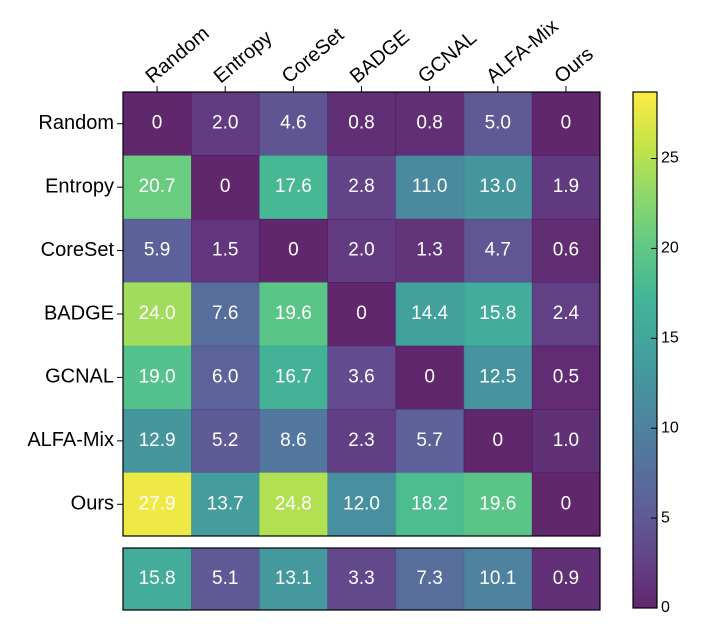  Describe the element at coordinates (70, 440) in the screenshot. I see `y-tick-label: ALFA-Mix` at that location.